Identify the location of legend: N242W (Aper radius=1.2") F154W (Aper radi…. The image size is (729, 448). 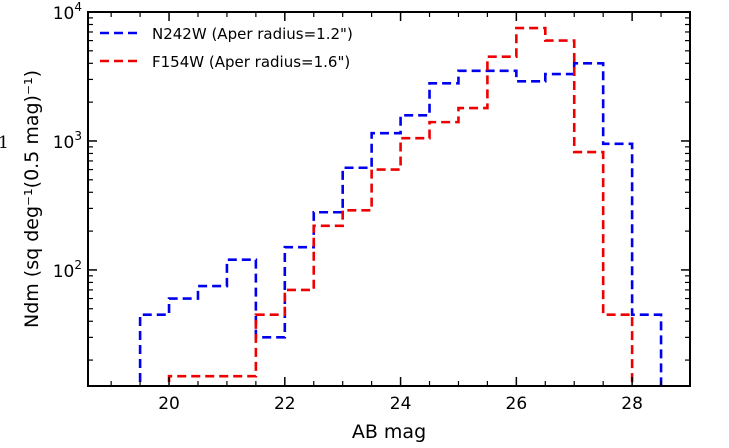
(226, 48).